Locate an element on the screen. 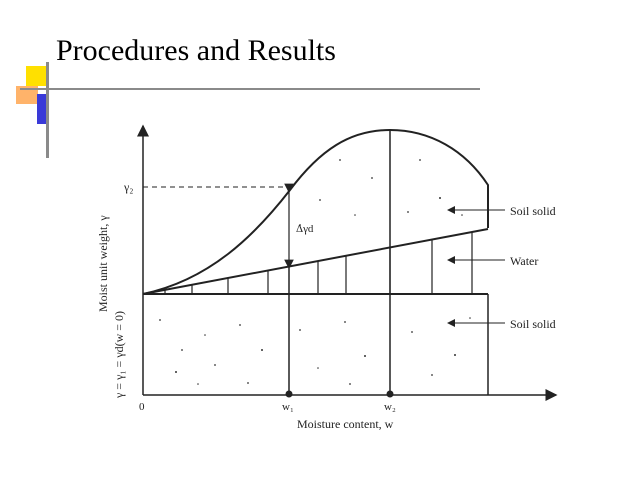  water-hatching is located at coordinates (318, 263).